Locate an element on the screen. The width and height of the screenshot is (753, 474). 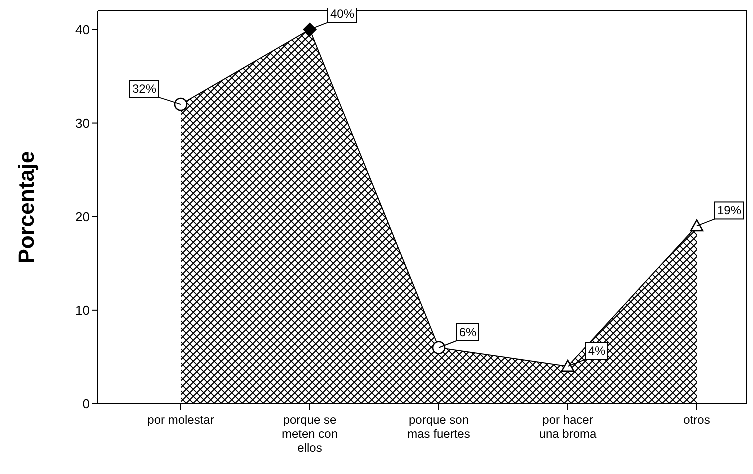
y-tick-label: 10 is located at coordinates (83, 310).